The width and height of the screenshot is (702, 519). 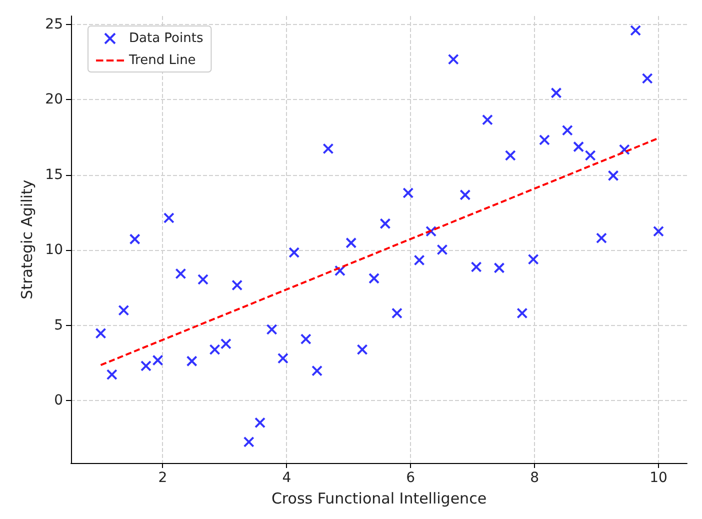 I want to click on y-tick-label: 0, so click(x=58, y=400).